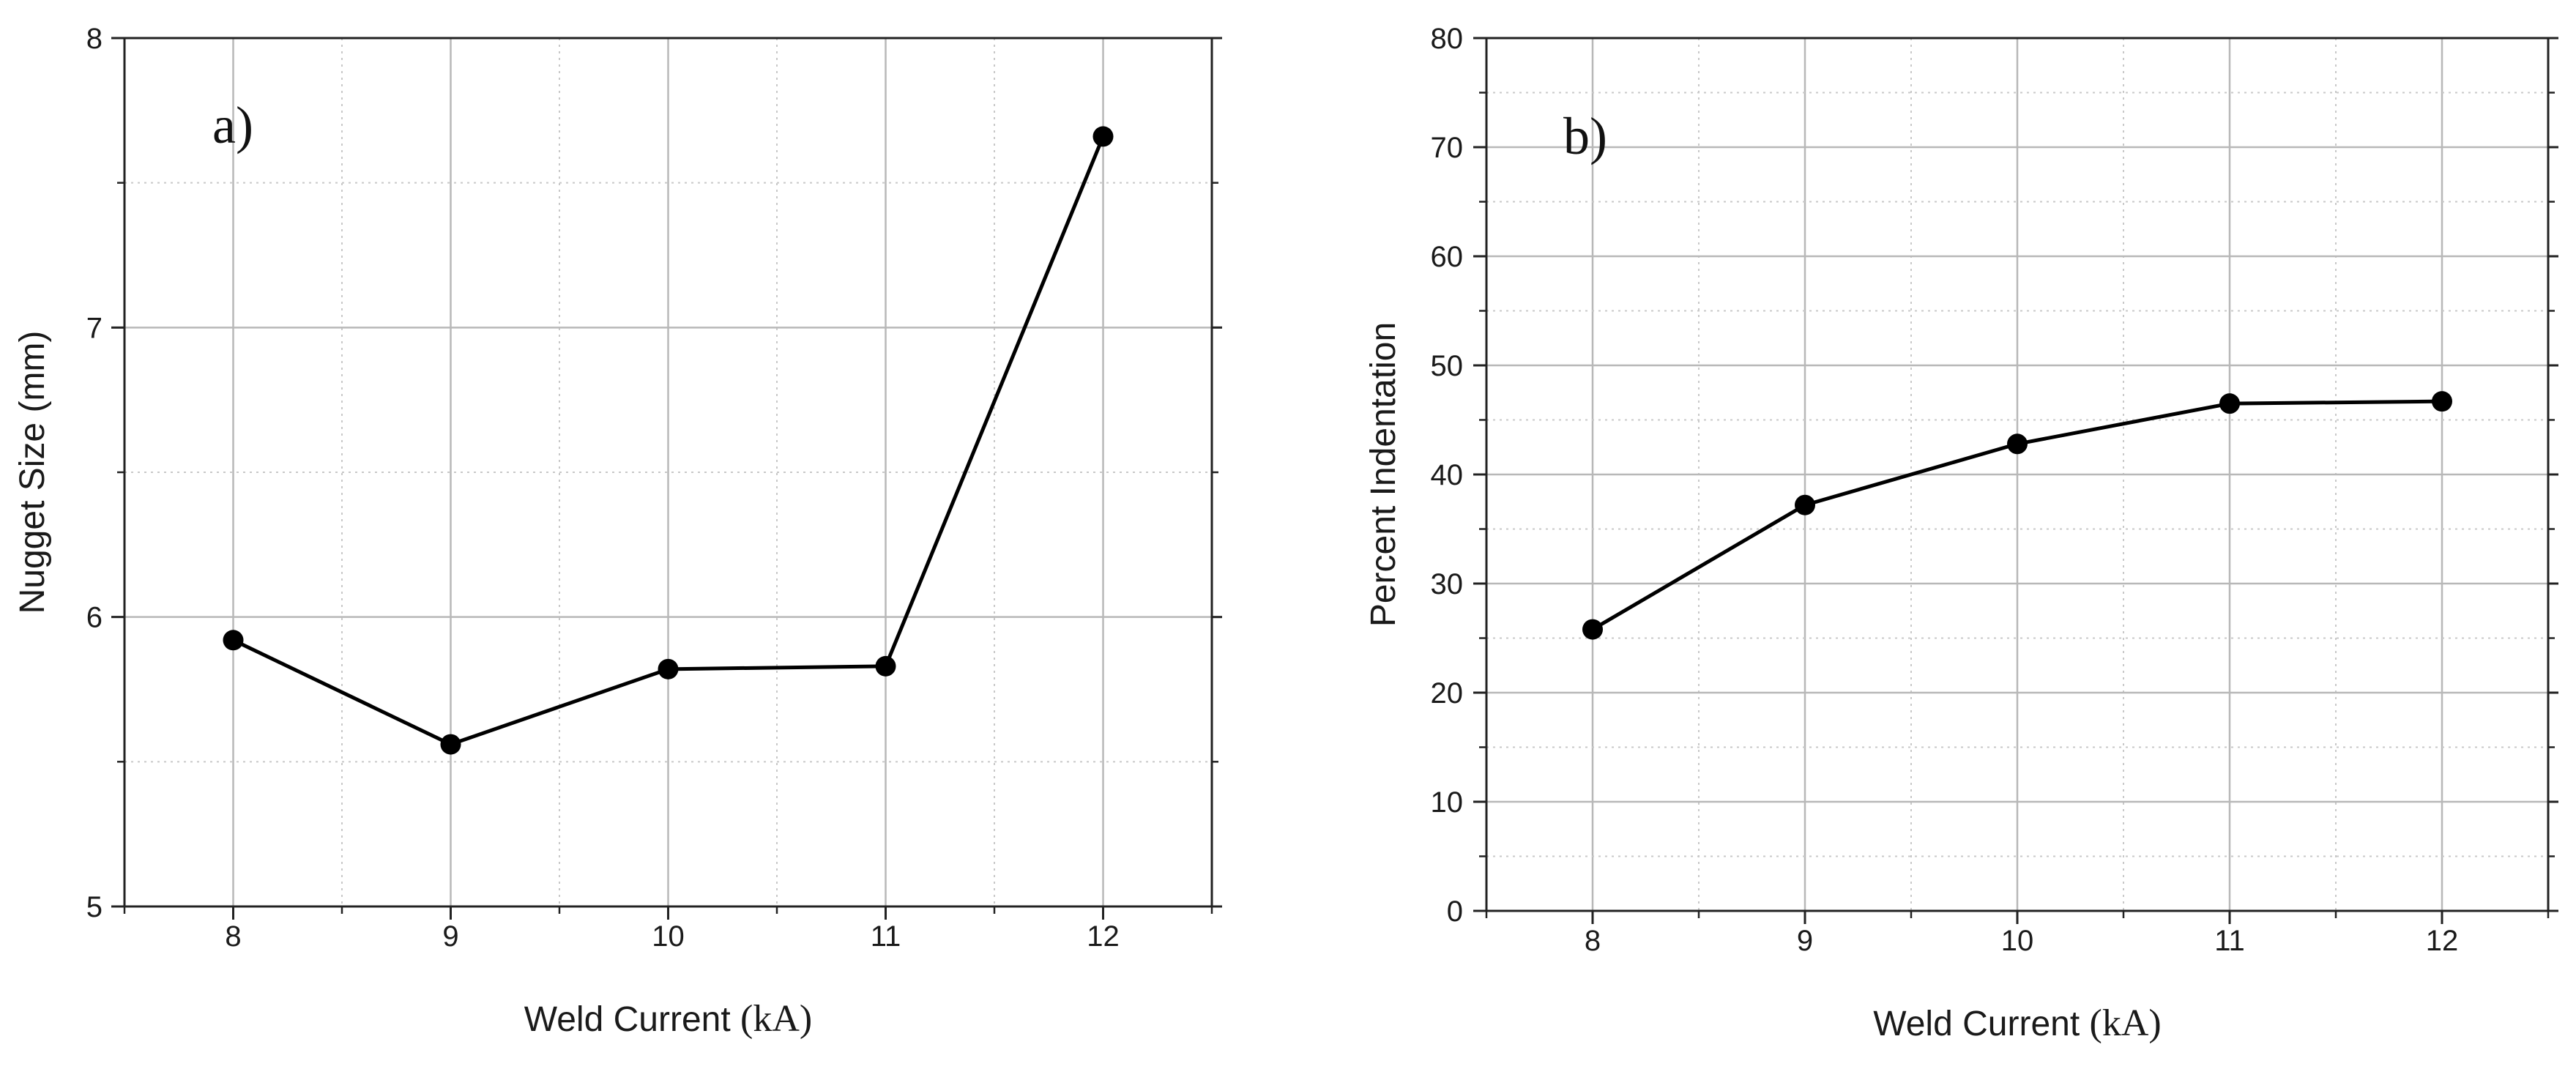 The width and height of the screenshot is (2576, 1080). Describe the element at coordinates (94, 328) in the screenshot. I see `y-tick-label: 7` at that location.